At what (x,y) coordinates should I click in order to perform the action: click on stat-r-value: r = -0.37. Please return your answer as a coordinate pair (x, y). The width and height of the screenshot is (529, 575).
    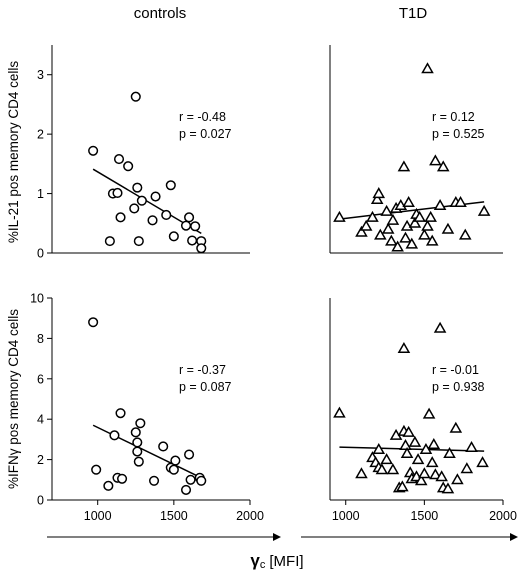
    Looking at the image, I should click on (202, 370).